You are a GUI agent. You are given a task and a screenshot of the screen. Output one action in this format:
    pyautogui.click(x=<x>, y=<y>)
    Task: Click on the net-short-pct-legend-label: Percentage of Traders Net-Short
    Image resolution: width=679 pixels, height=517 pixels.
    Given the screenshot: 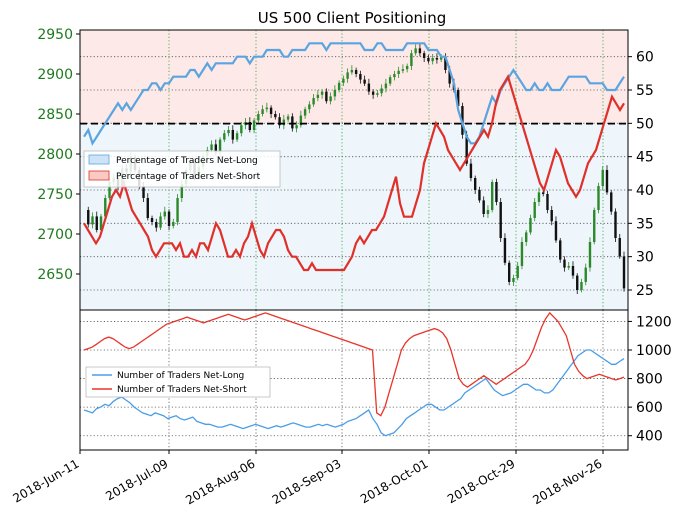 What is the action you would take?
    pyautogui.click(x=188, y=177)
    